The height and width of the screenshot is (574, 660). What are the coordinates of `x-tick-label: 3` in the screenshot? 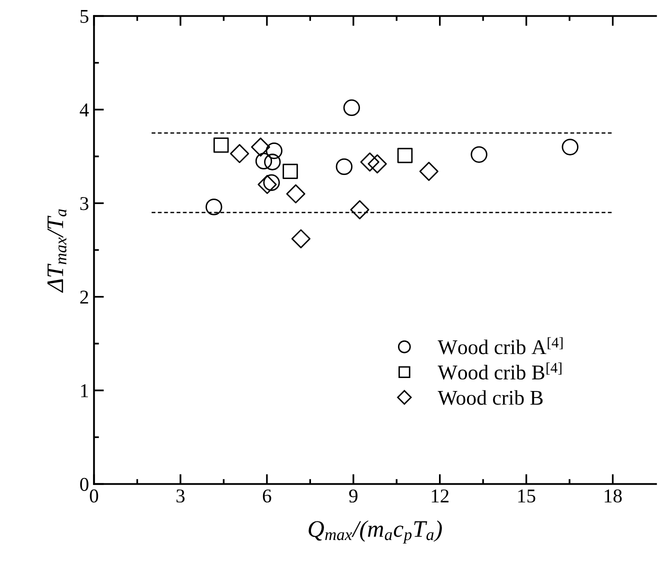 It's located at (180, 496).